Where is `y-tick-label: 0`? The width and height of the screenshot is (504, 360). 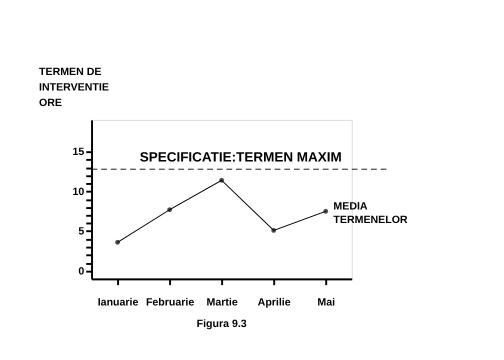 y-tick-label: 0 is located at coordinates (81, 271).